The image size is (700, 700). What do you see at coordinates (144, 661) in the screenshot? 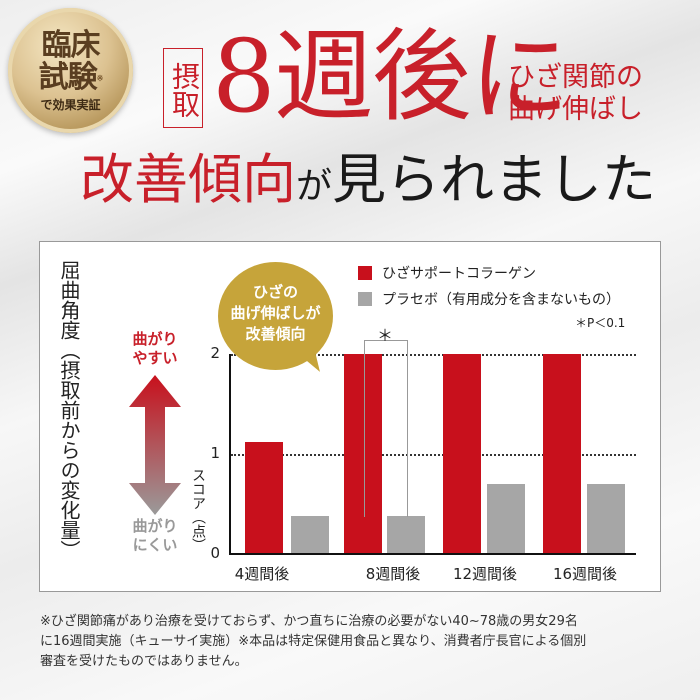
I see `footnote-line3: 審査を受けたものではありません。` at bounding box center [144, 661].